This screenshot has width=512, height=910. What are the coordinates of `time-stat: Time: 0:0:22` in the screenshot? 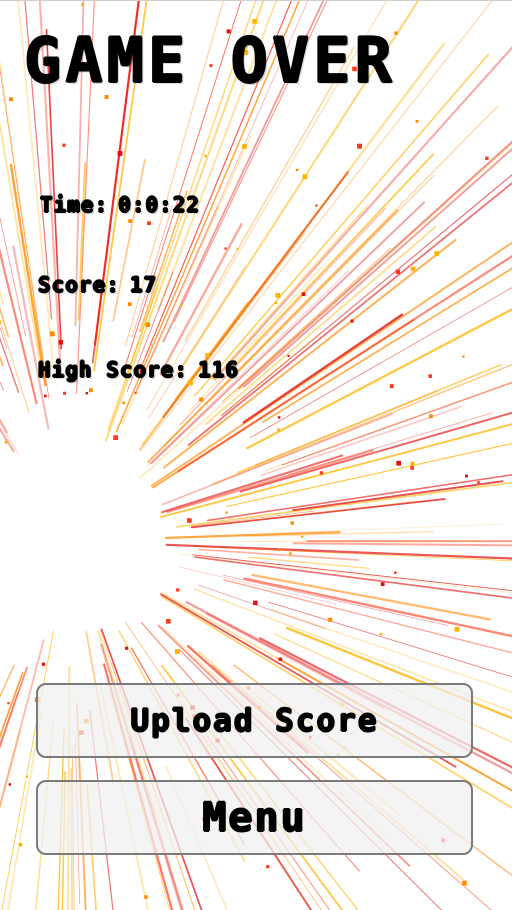 It's located at (120, 205).